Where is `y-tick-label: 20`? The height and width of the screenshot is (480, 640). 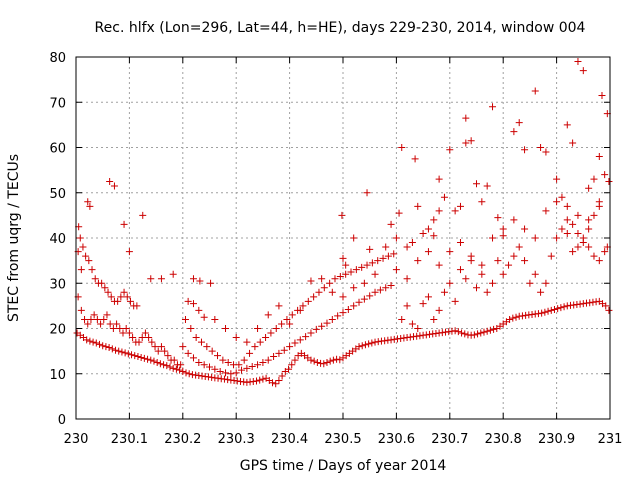
y-tick-label: 20 is located at coordinates (57, 330).